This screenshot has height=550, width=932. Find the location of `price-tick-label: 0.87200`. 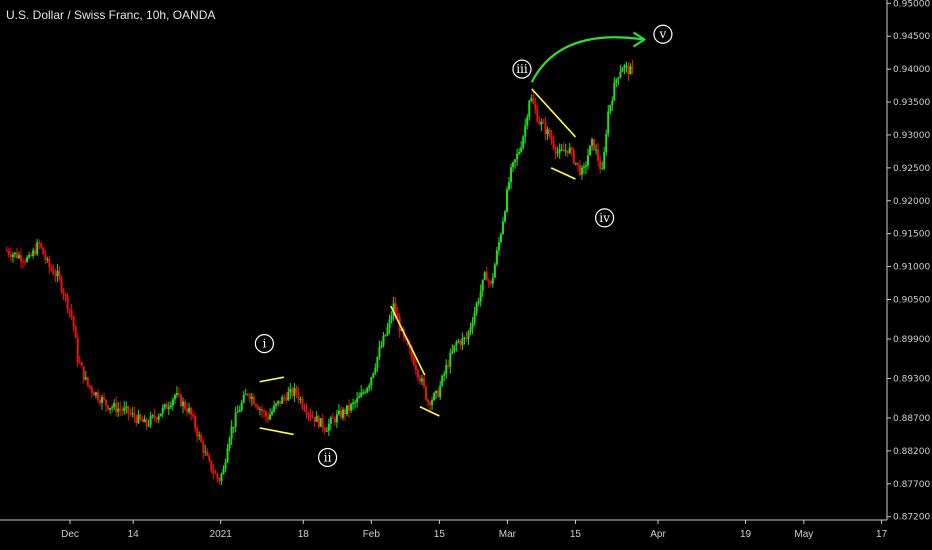

price-tick-label: 0.87200 is located at coordinates (911, 518).